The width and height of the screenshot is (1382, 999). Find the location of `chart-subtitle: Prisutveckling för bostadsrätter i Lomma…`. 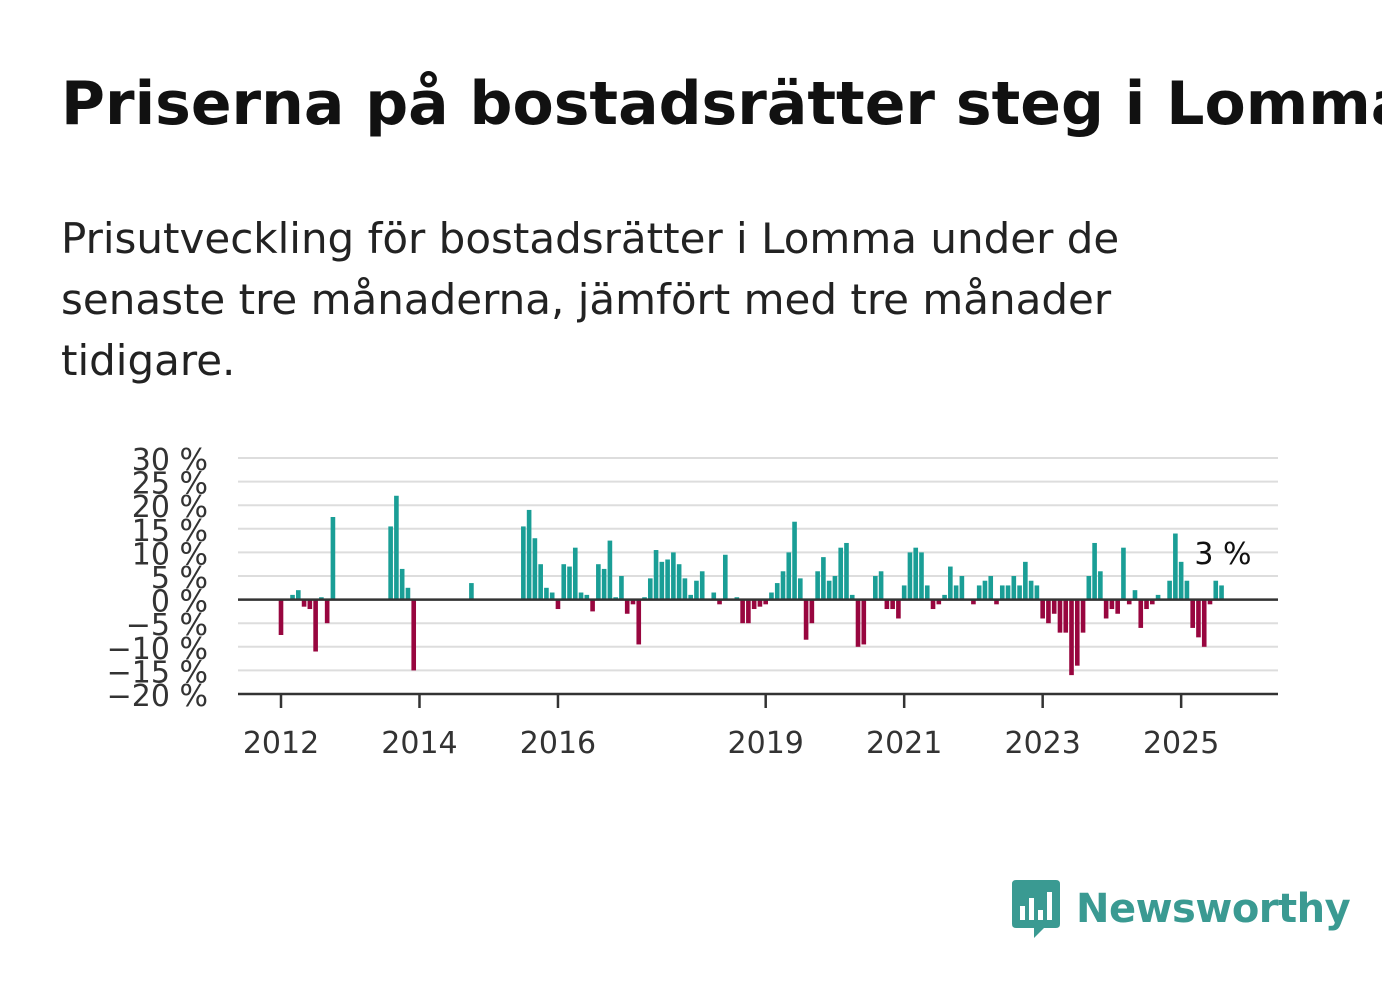

chart-subtitle: Prisutveckling för bostadsrätter i Lomma… is located at coordinates (590, 299).